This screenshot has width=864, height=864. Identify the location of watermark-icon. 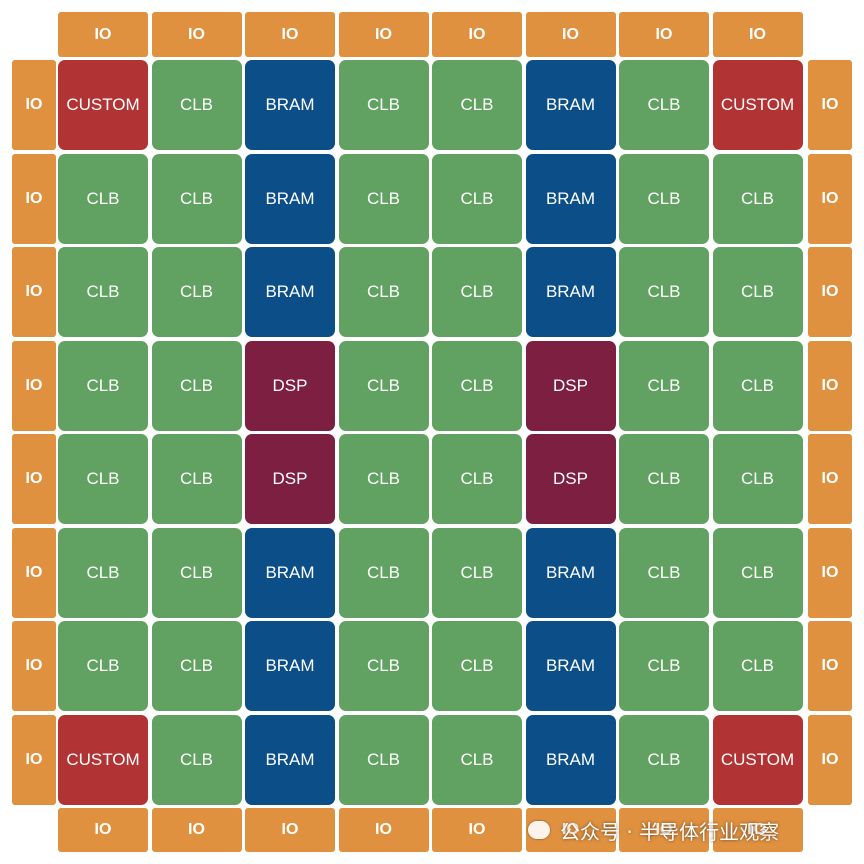
(539, 830).